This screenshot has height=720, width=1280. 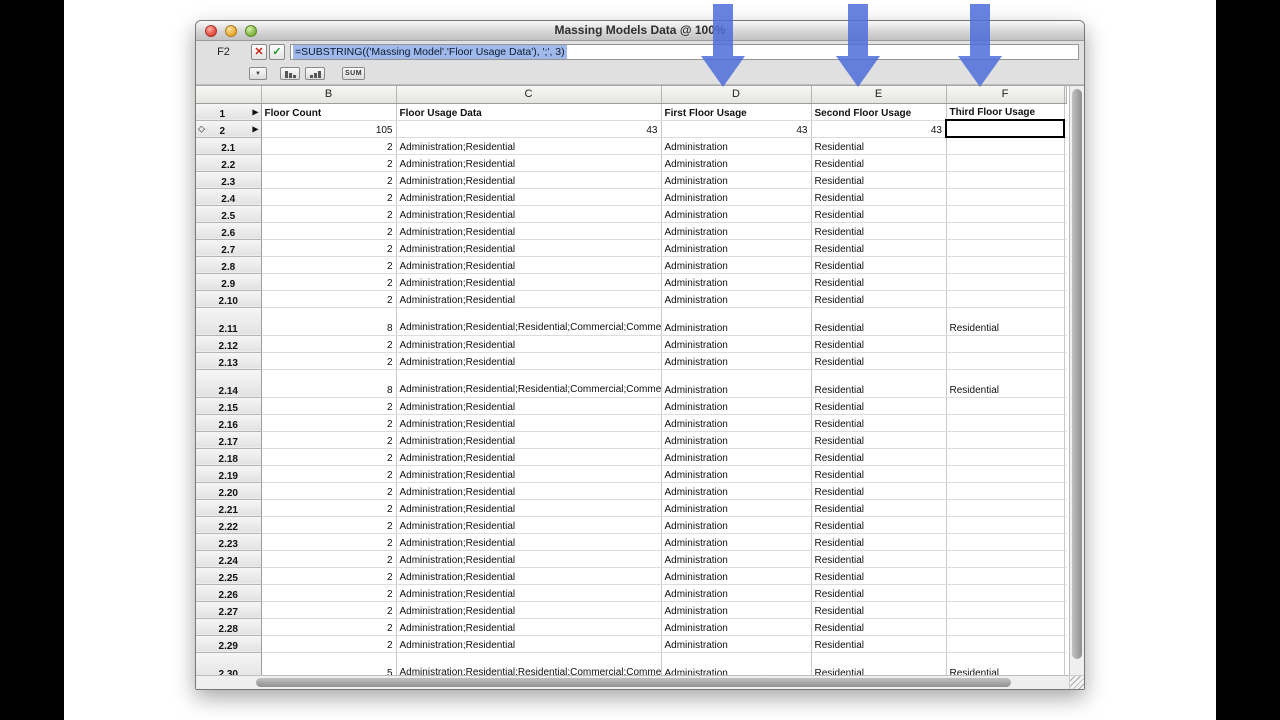 I want to click on row-header: 2.4, so click(x=229, y=197).